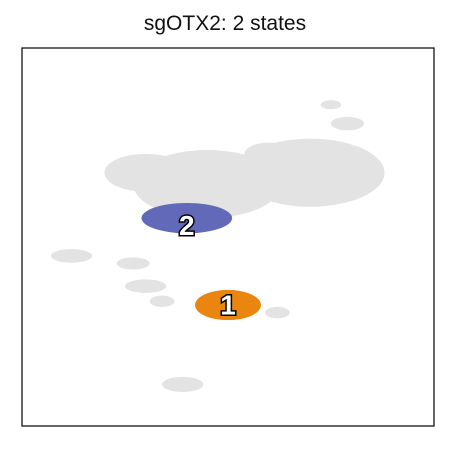 The height and width of the screenshot is (450, 450). Describe the element at coordinates (187, 225) in the screenshot. I see `state-2-label: 2` at that location.